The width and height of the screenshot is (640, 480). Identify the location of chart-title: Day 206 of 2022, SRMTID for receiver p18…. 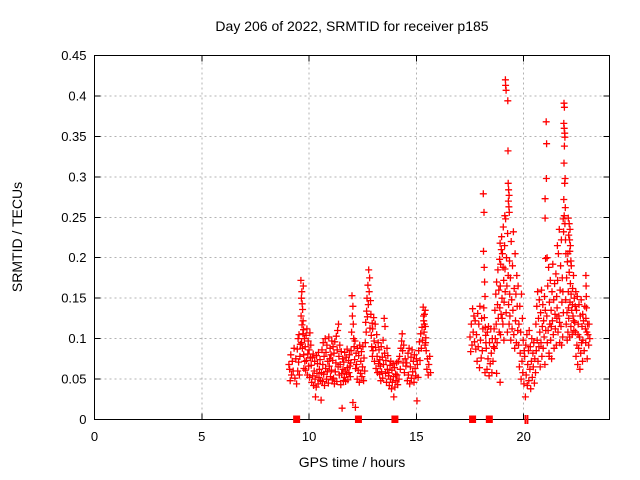
(351, 26).